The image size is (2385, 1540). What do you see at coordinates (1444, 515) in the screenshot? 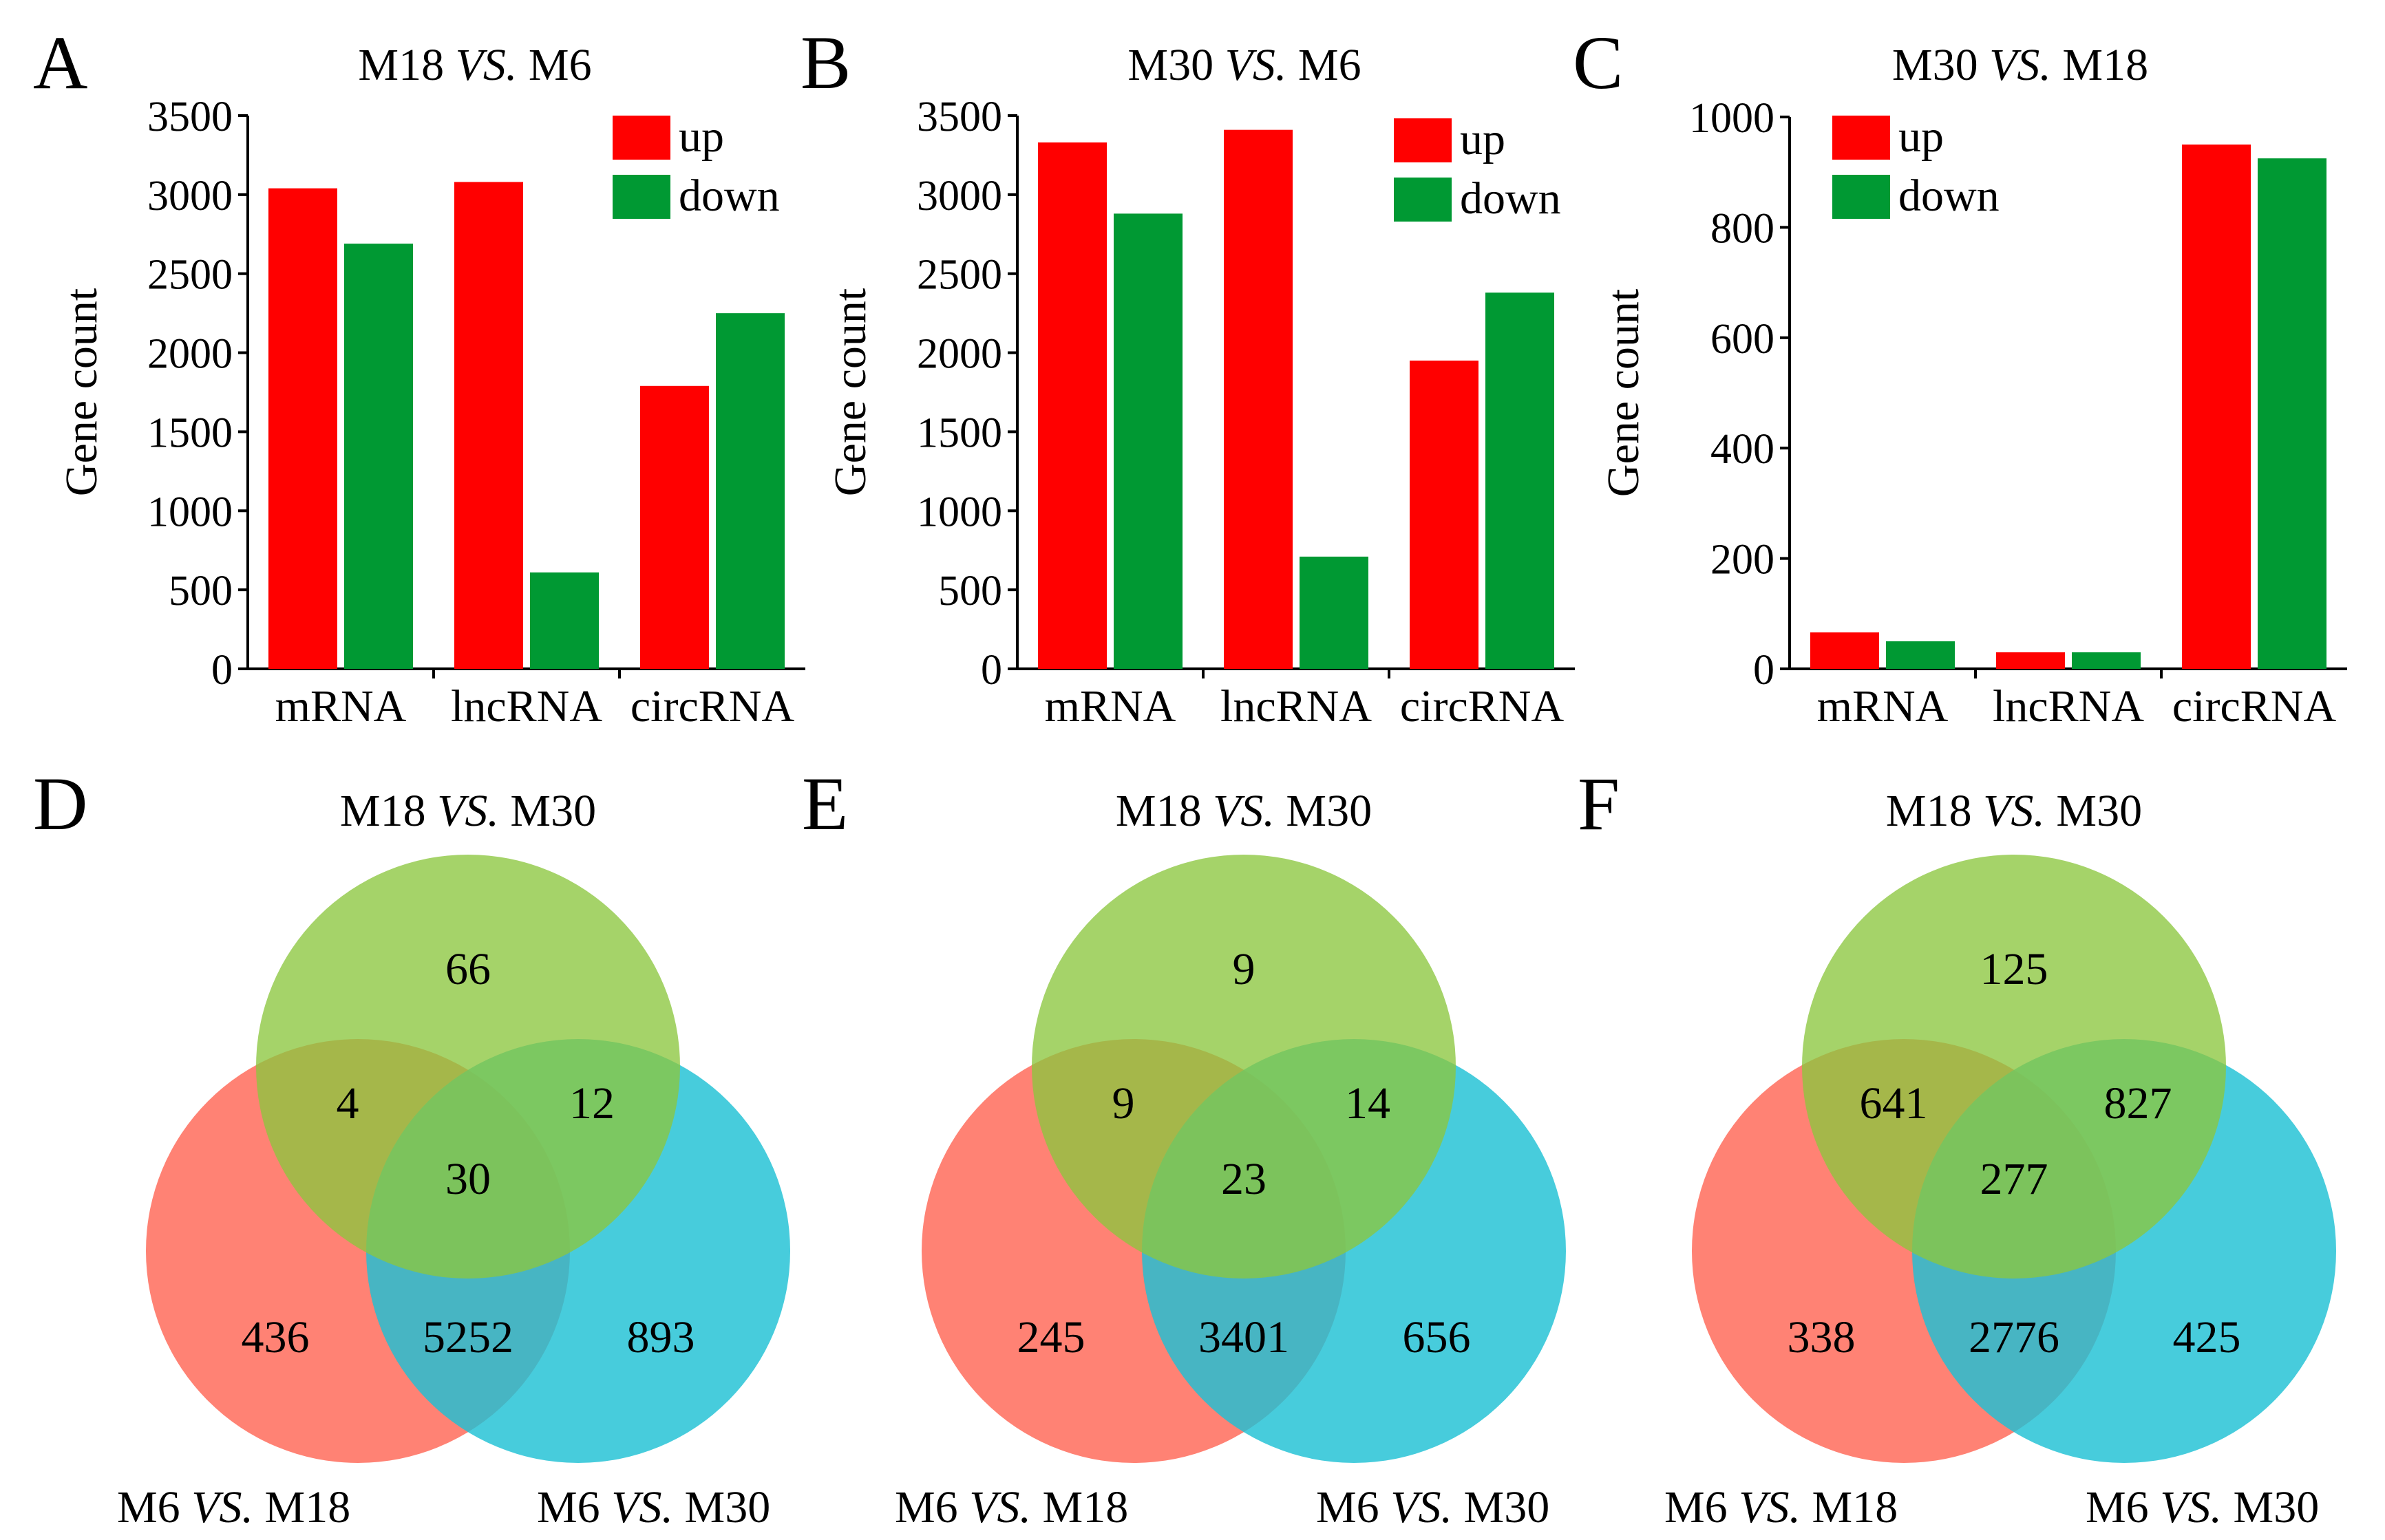
I see `bar-circrna-up` at bounding box center [1444, 515].